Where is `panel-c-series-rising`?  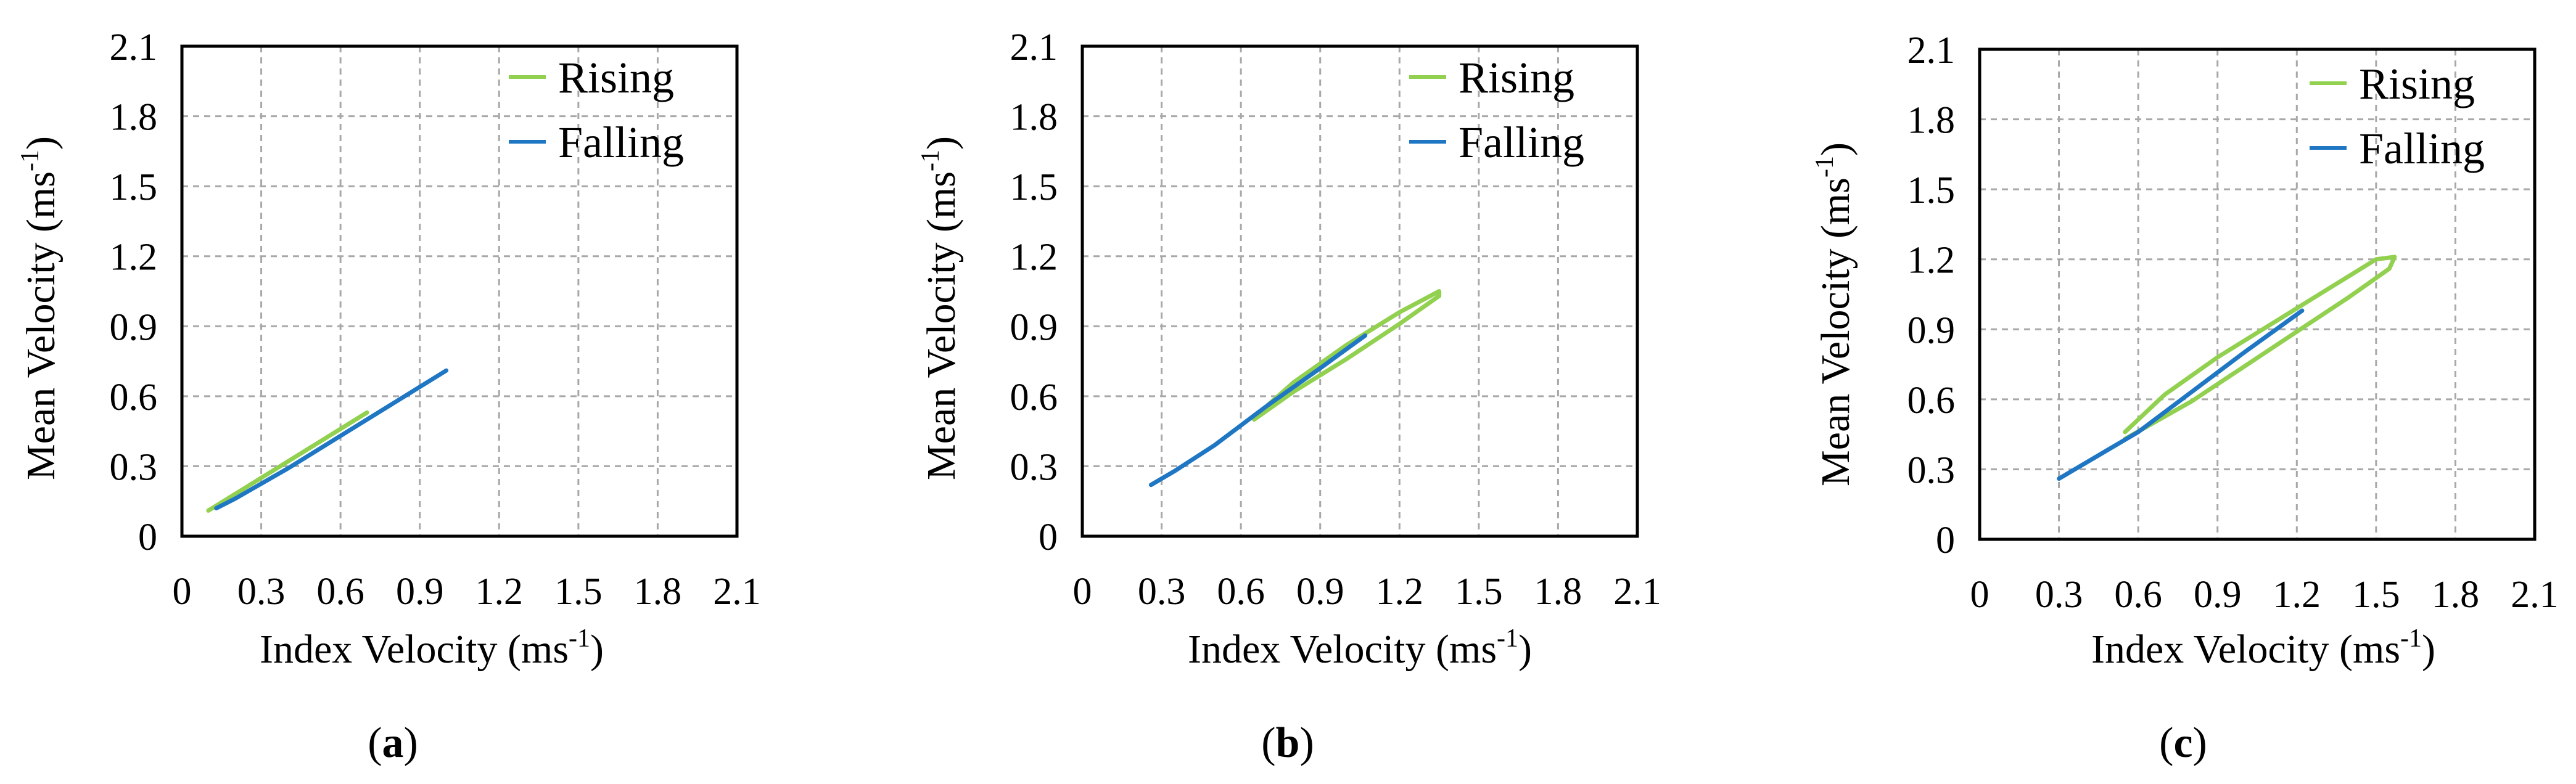
panel-c-series-rising is located at coordinates (2260, 348).